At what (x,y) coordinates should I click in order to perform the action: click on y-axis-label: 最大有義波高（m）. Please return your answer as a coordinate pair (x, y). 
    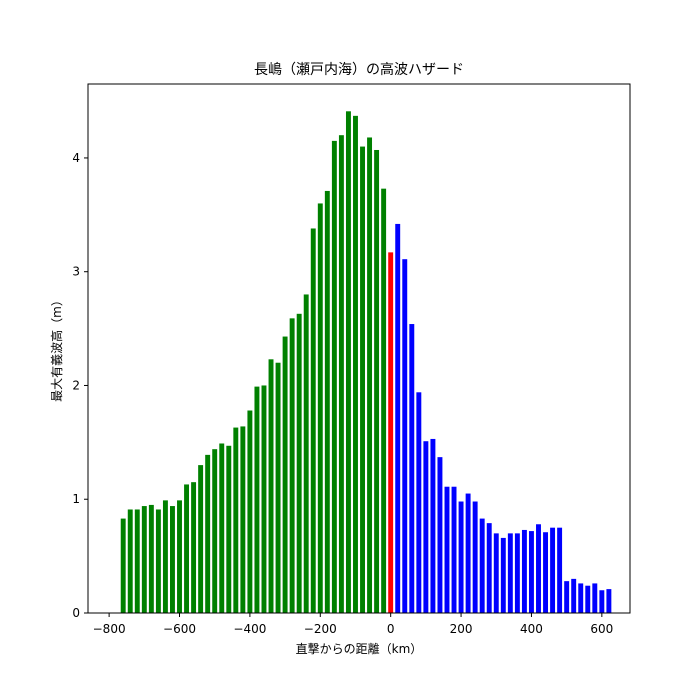
    Looking at the image, I should click on (56, 348).